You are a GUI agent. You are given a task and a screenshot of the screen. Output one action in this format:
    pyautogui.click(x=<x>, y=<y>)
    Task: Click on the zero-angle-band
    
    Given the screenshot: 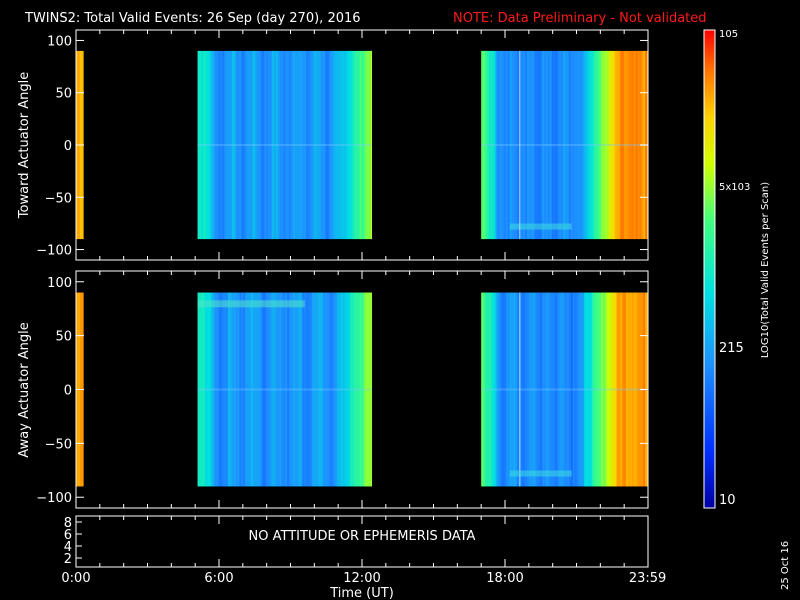 What is the action you would take?
    pyautogui.click(x=564, y=145)
    